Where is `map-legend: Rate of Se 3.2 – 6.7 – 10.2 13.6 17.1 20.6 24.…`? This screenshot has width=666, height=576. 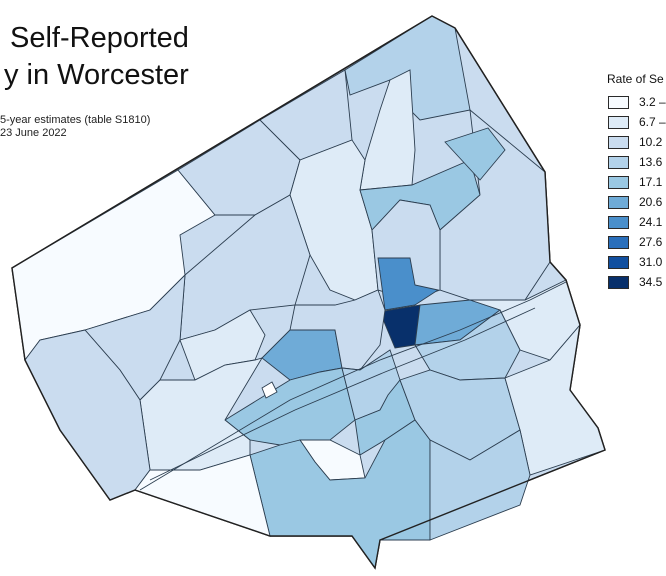
map-legend: Rate of Se 3.2 – 6.7 – 10.2 13.6 17.1 20.6 24.… is located at coordinates (636, 182).